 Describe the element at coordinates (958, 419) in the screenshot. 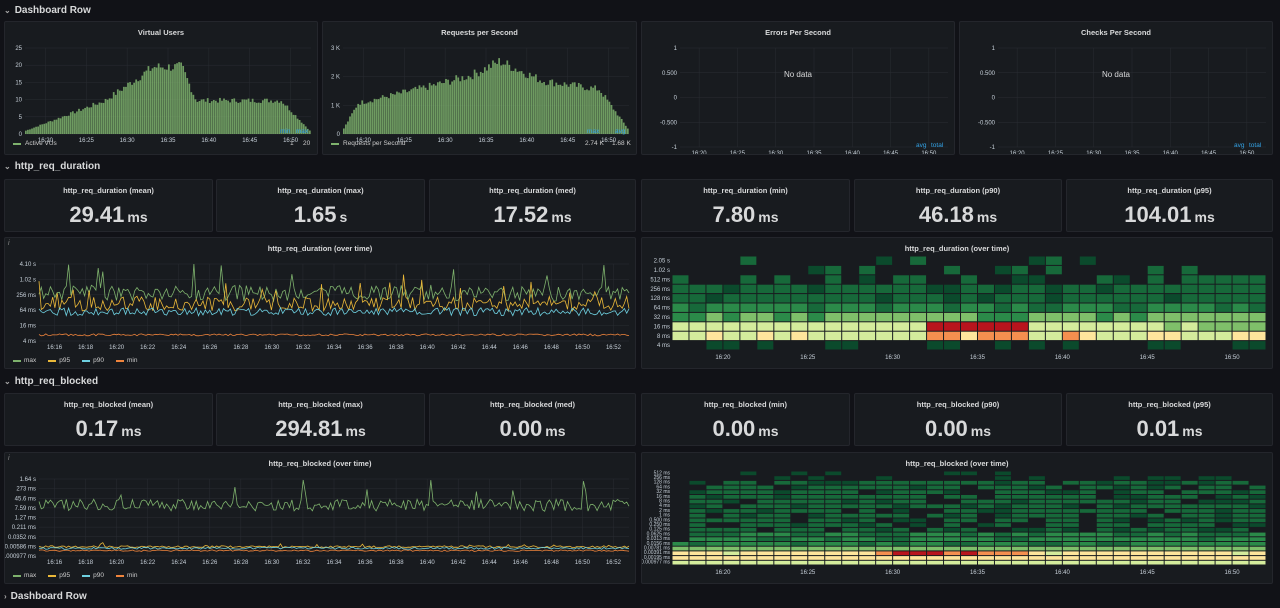

I see `stat-panel: http_req_blocked (p90) 0.00 ms` at that location.